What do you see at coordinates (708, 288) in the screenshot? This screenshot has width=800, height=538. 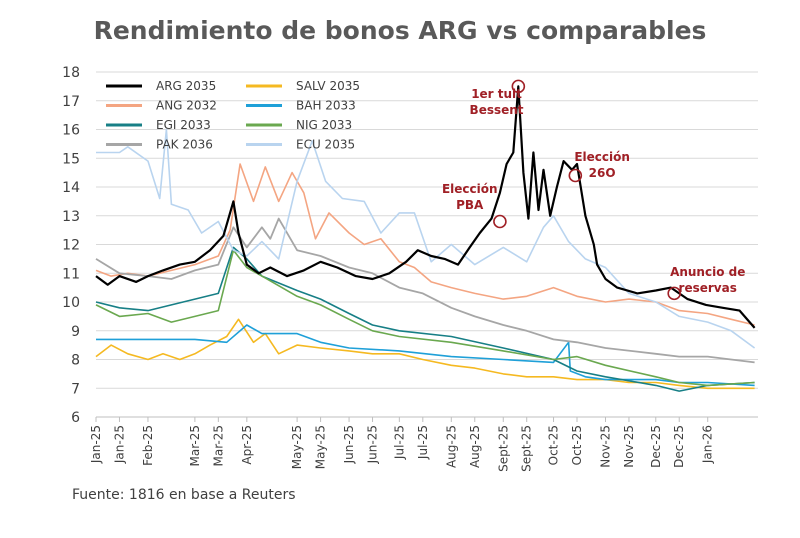 I see `annotation-label: reservas` at bounding box center [708, 288].